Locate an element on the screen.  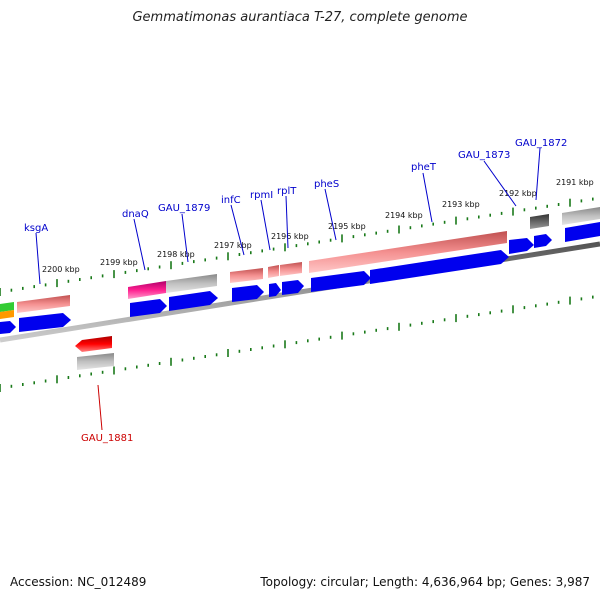
gene-label-infC: infC is located at coordinates (231, 200).